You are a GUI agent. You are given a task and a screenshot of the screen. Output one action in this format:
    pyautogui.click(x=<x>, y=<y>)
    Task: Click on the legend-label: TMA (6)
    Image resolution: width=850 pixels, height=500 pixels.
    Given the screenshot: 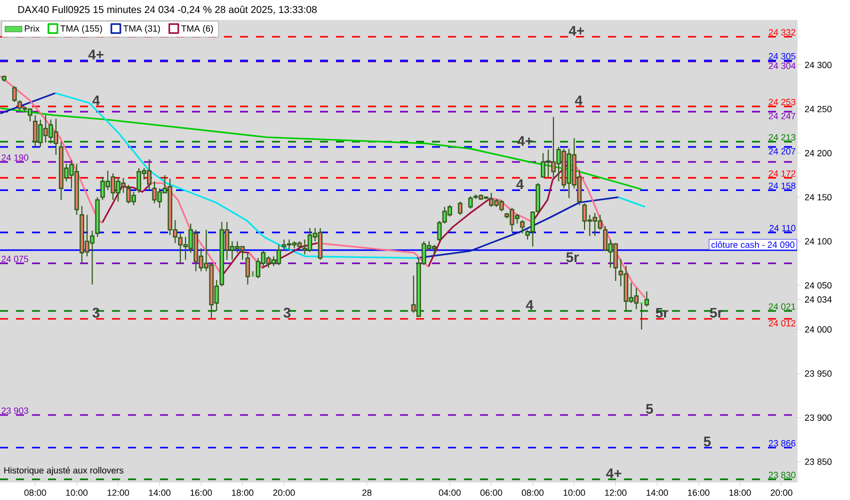 What is the action you would take?
    pyautogui.click(x=197, y=29)
    